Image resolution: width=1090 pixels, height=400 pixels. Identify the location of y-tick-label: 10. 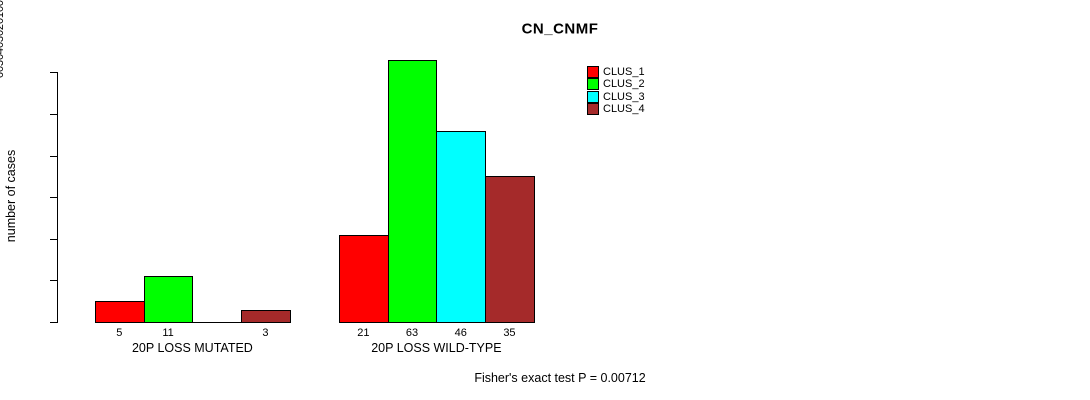
(3, 12).